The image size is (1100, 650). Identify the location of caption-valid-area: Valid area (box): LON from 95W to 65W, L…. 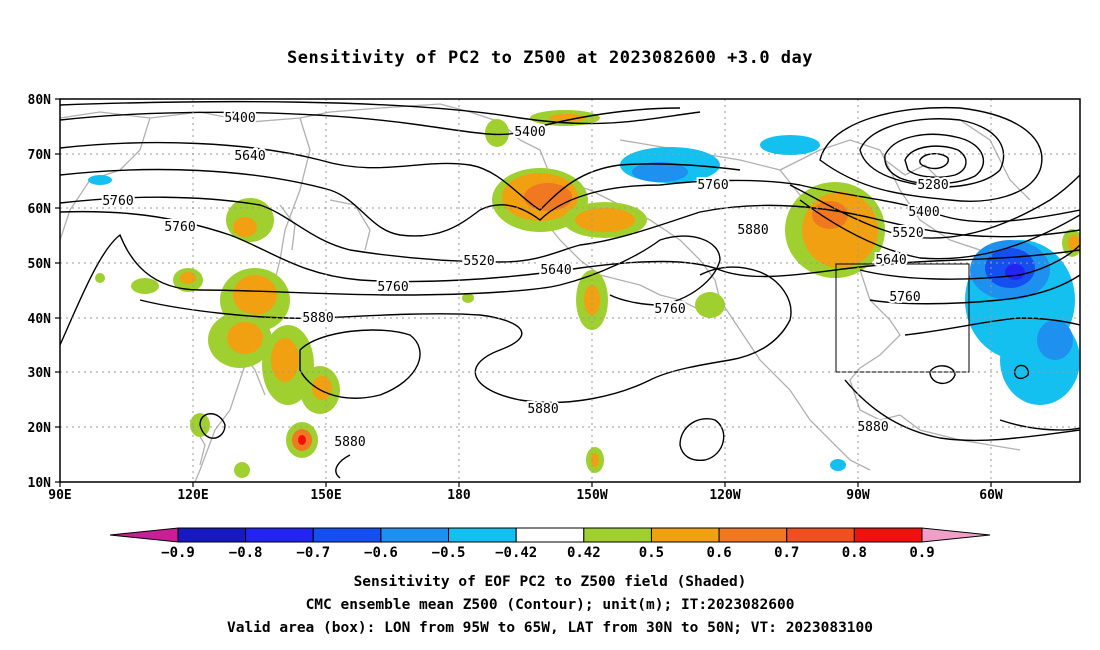
(549, 628).